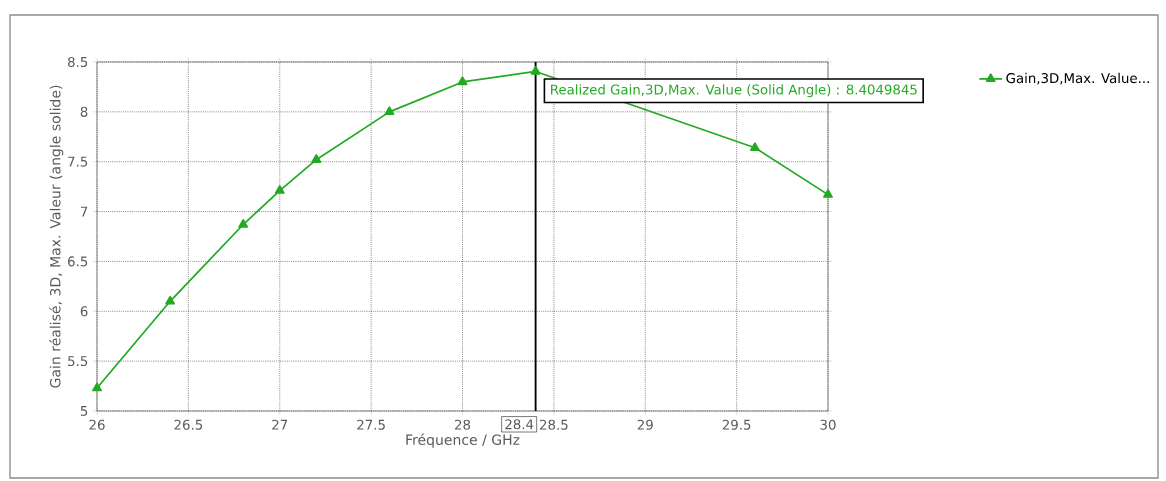  I want to click on x-tick-label: 29, so click(645, 424).